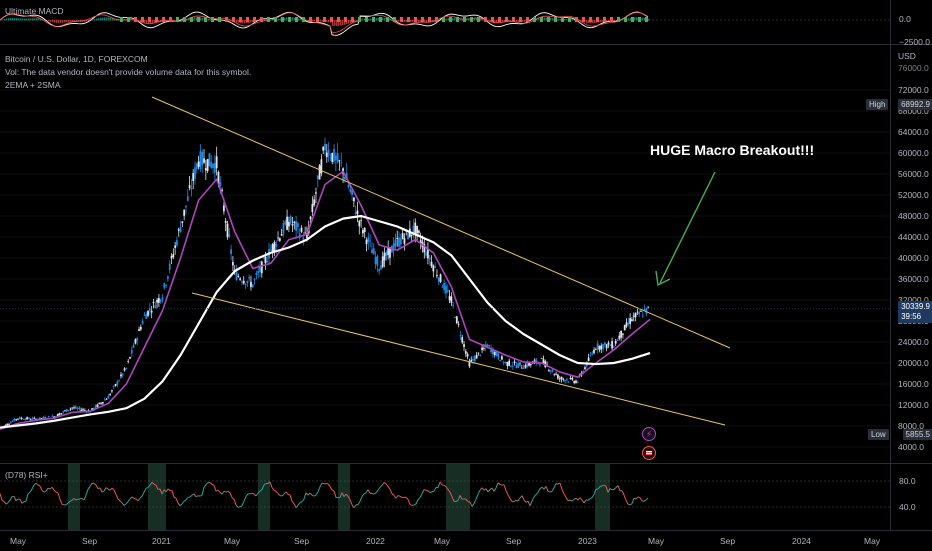 This screenshot has height=551, width=932. Describe the element at coordinates (801, 541) in the screenshot. I see `time-tick: 2024` at that location.